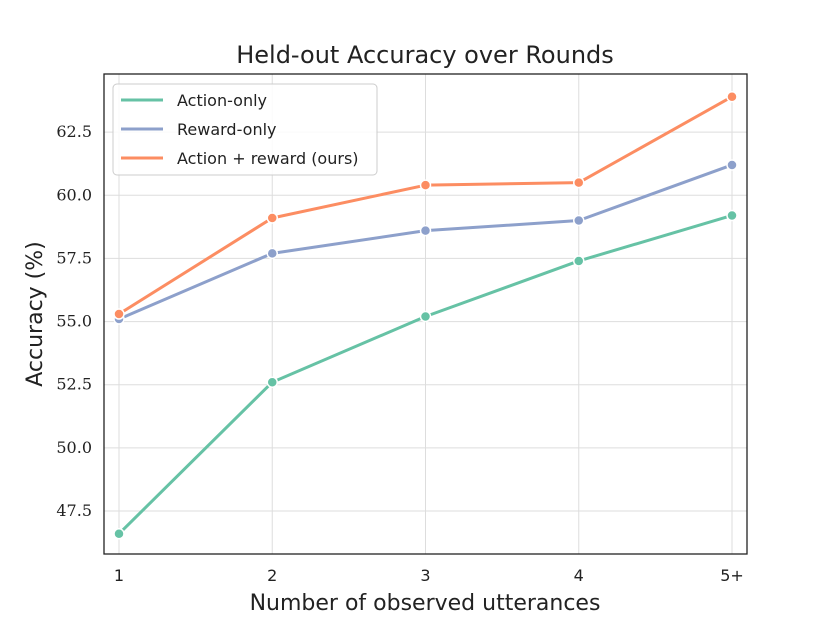  What do you see at coordinates (425, 603) in the screenshot?
I see `x-axis-label: Number of observed utterances` at bounding box center [425, 603].